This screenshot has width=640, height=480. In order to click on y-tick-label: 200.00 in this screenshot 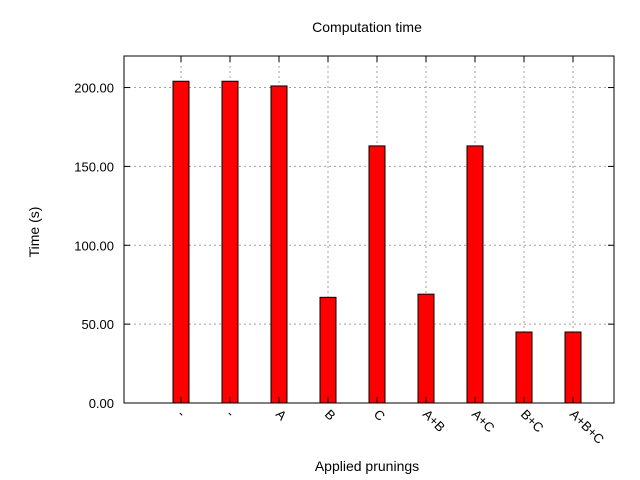, I will do `click(94, 88)`.